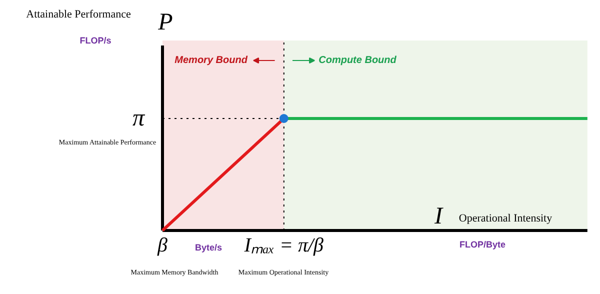 The height and width of the screenshot is (294, 600). What do you see at coordinates (482, 245) in the screenshot?
I see `text: FLOP/Byte` at bounding box center [482, 245].